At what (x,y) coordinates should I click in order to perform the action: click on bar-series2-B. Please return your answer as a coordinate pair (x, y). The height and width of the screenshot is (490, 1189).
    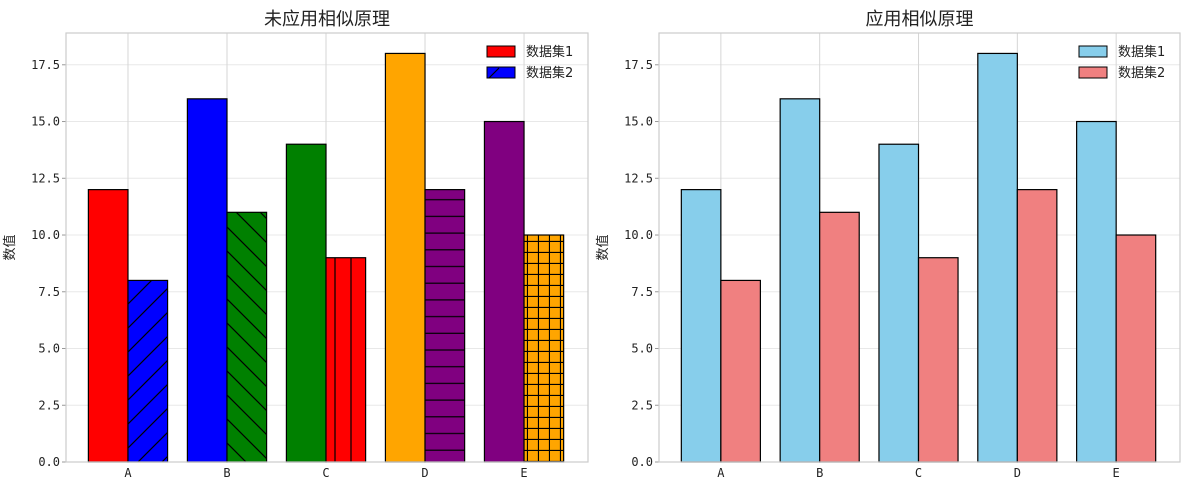
    Looking at the image, I should click on (839, 337).